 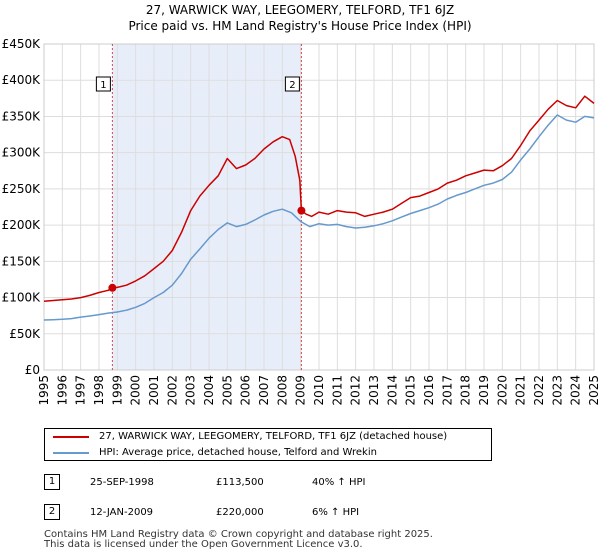 What do you see at coordinates (593, 390) in the screenshot?
I see `x-tick-label: 2025` at bounding box center [593, 390].